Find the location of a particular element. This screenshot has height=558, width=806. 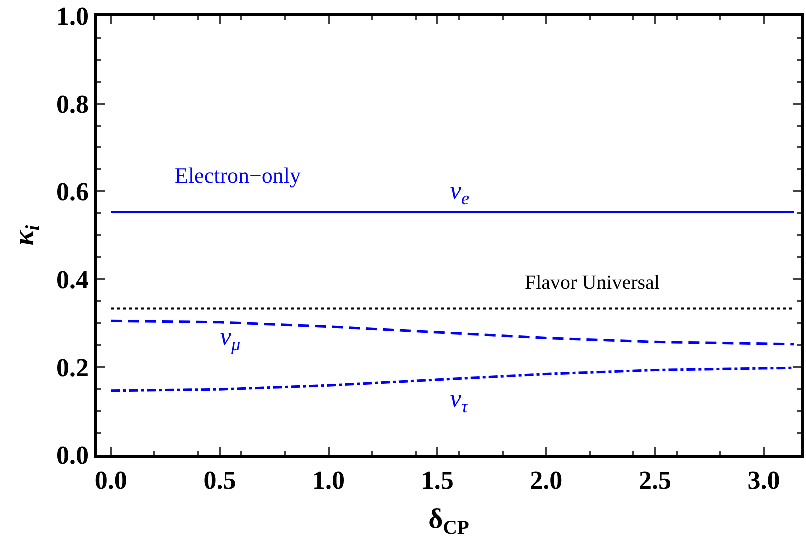

x-axis-title: δ$_{CP}$ is located at coordinates (449, 521).